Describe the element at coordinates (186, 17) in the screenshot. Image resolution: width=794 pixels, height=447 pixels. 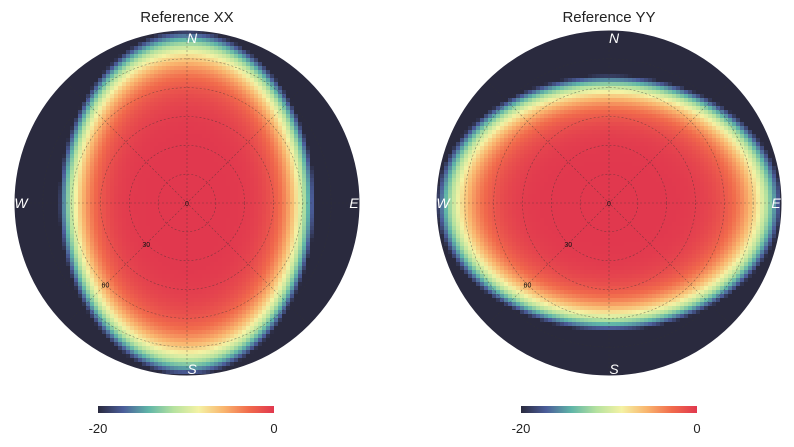
I see `panel-title: Reference XX` at that location.